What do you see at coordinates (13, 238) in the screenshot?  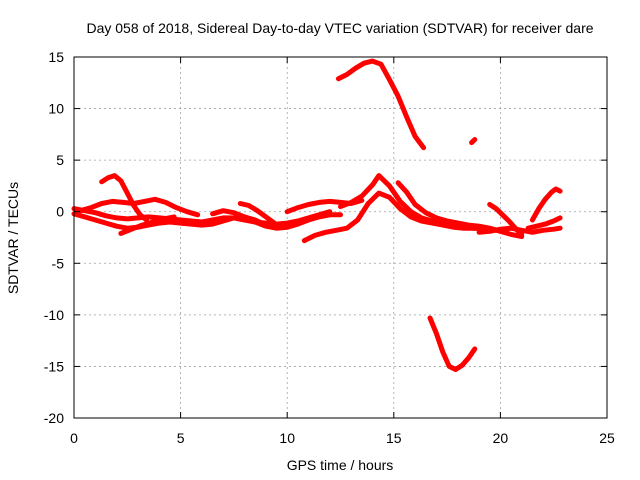 I see `y-axis-label: SDTVAR / TECUs` at bounding box center [13, 238].